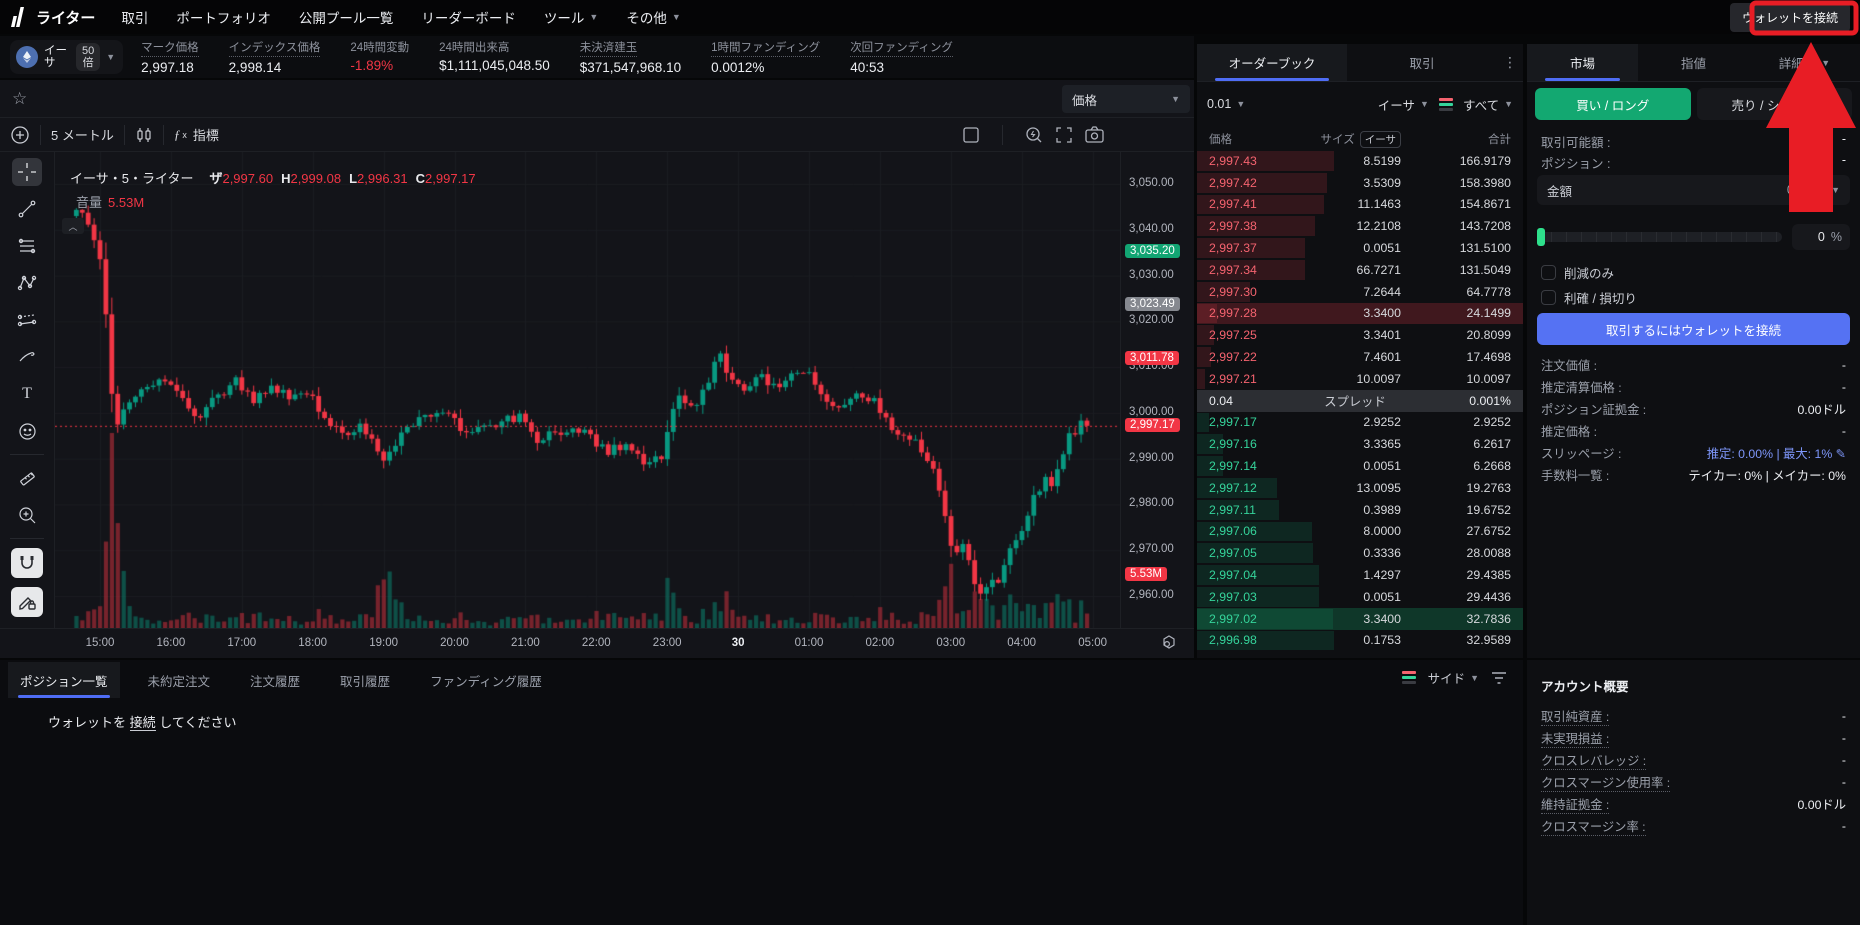  I want to click on price-axis-badge: 3,035.20, so click(1152, 250).